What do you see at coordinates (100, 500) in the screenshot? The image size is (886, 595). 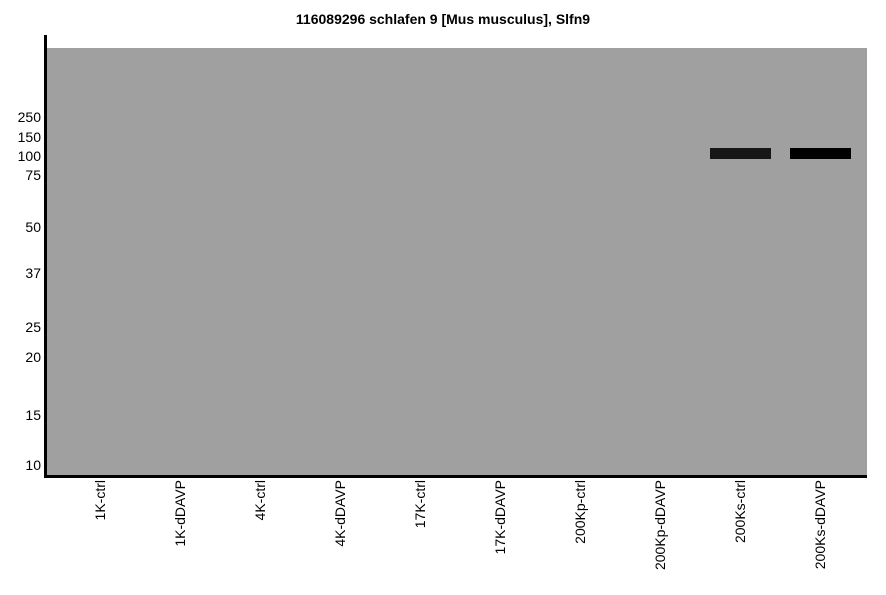 I see `lane-label: 1K-ctrl` at bounding box center [100, 500].